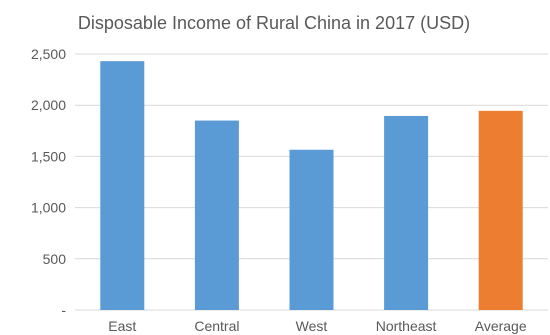  I want to click on y-tick-label: 1,000, so click(48, 208).